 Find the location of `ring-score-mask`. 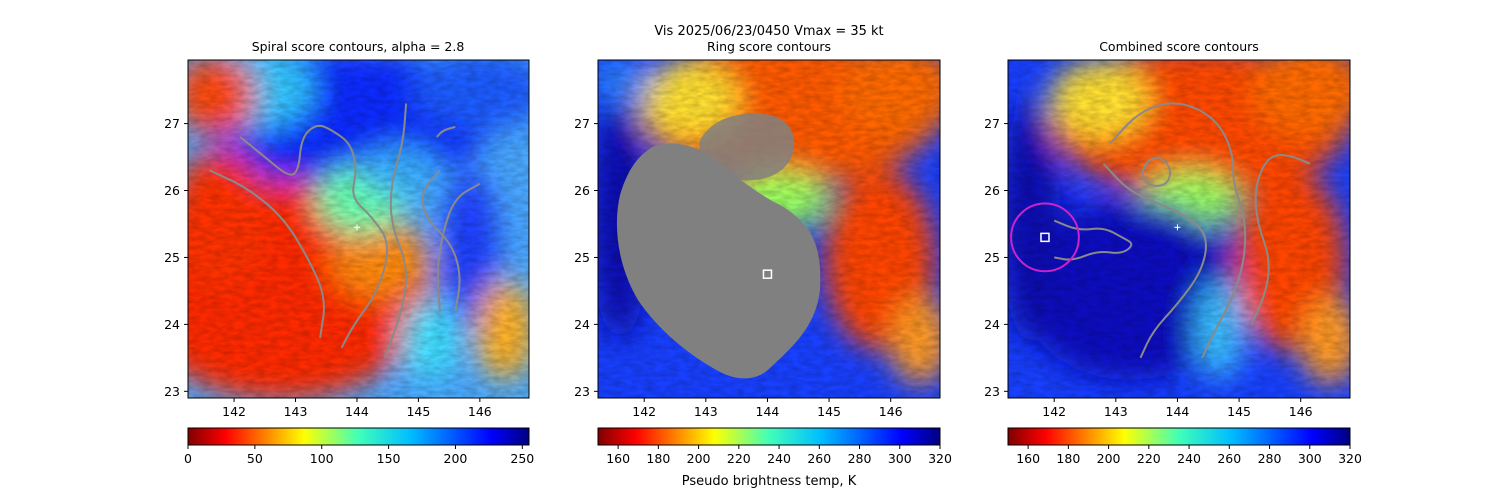

ring-score-mask is located at coordinates (718, 261).